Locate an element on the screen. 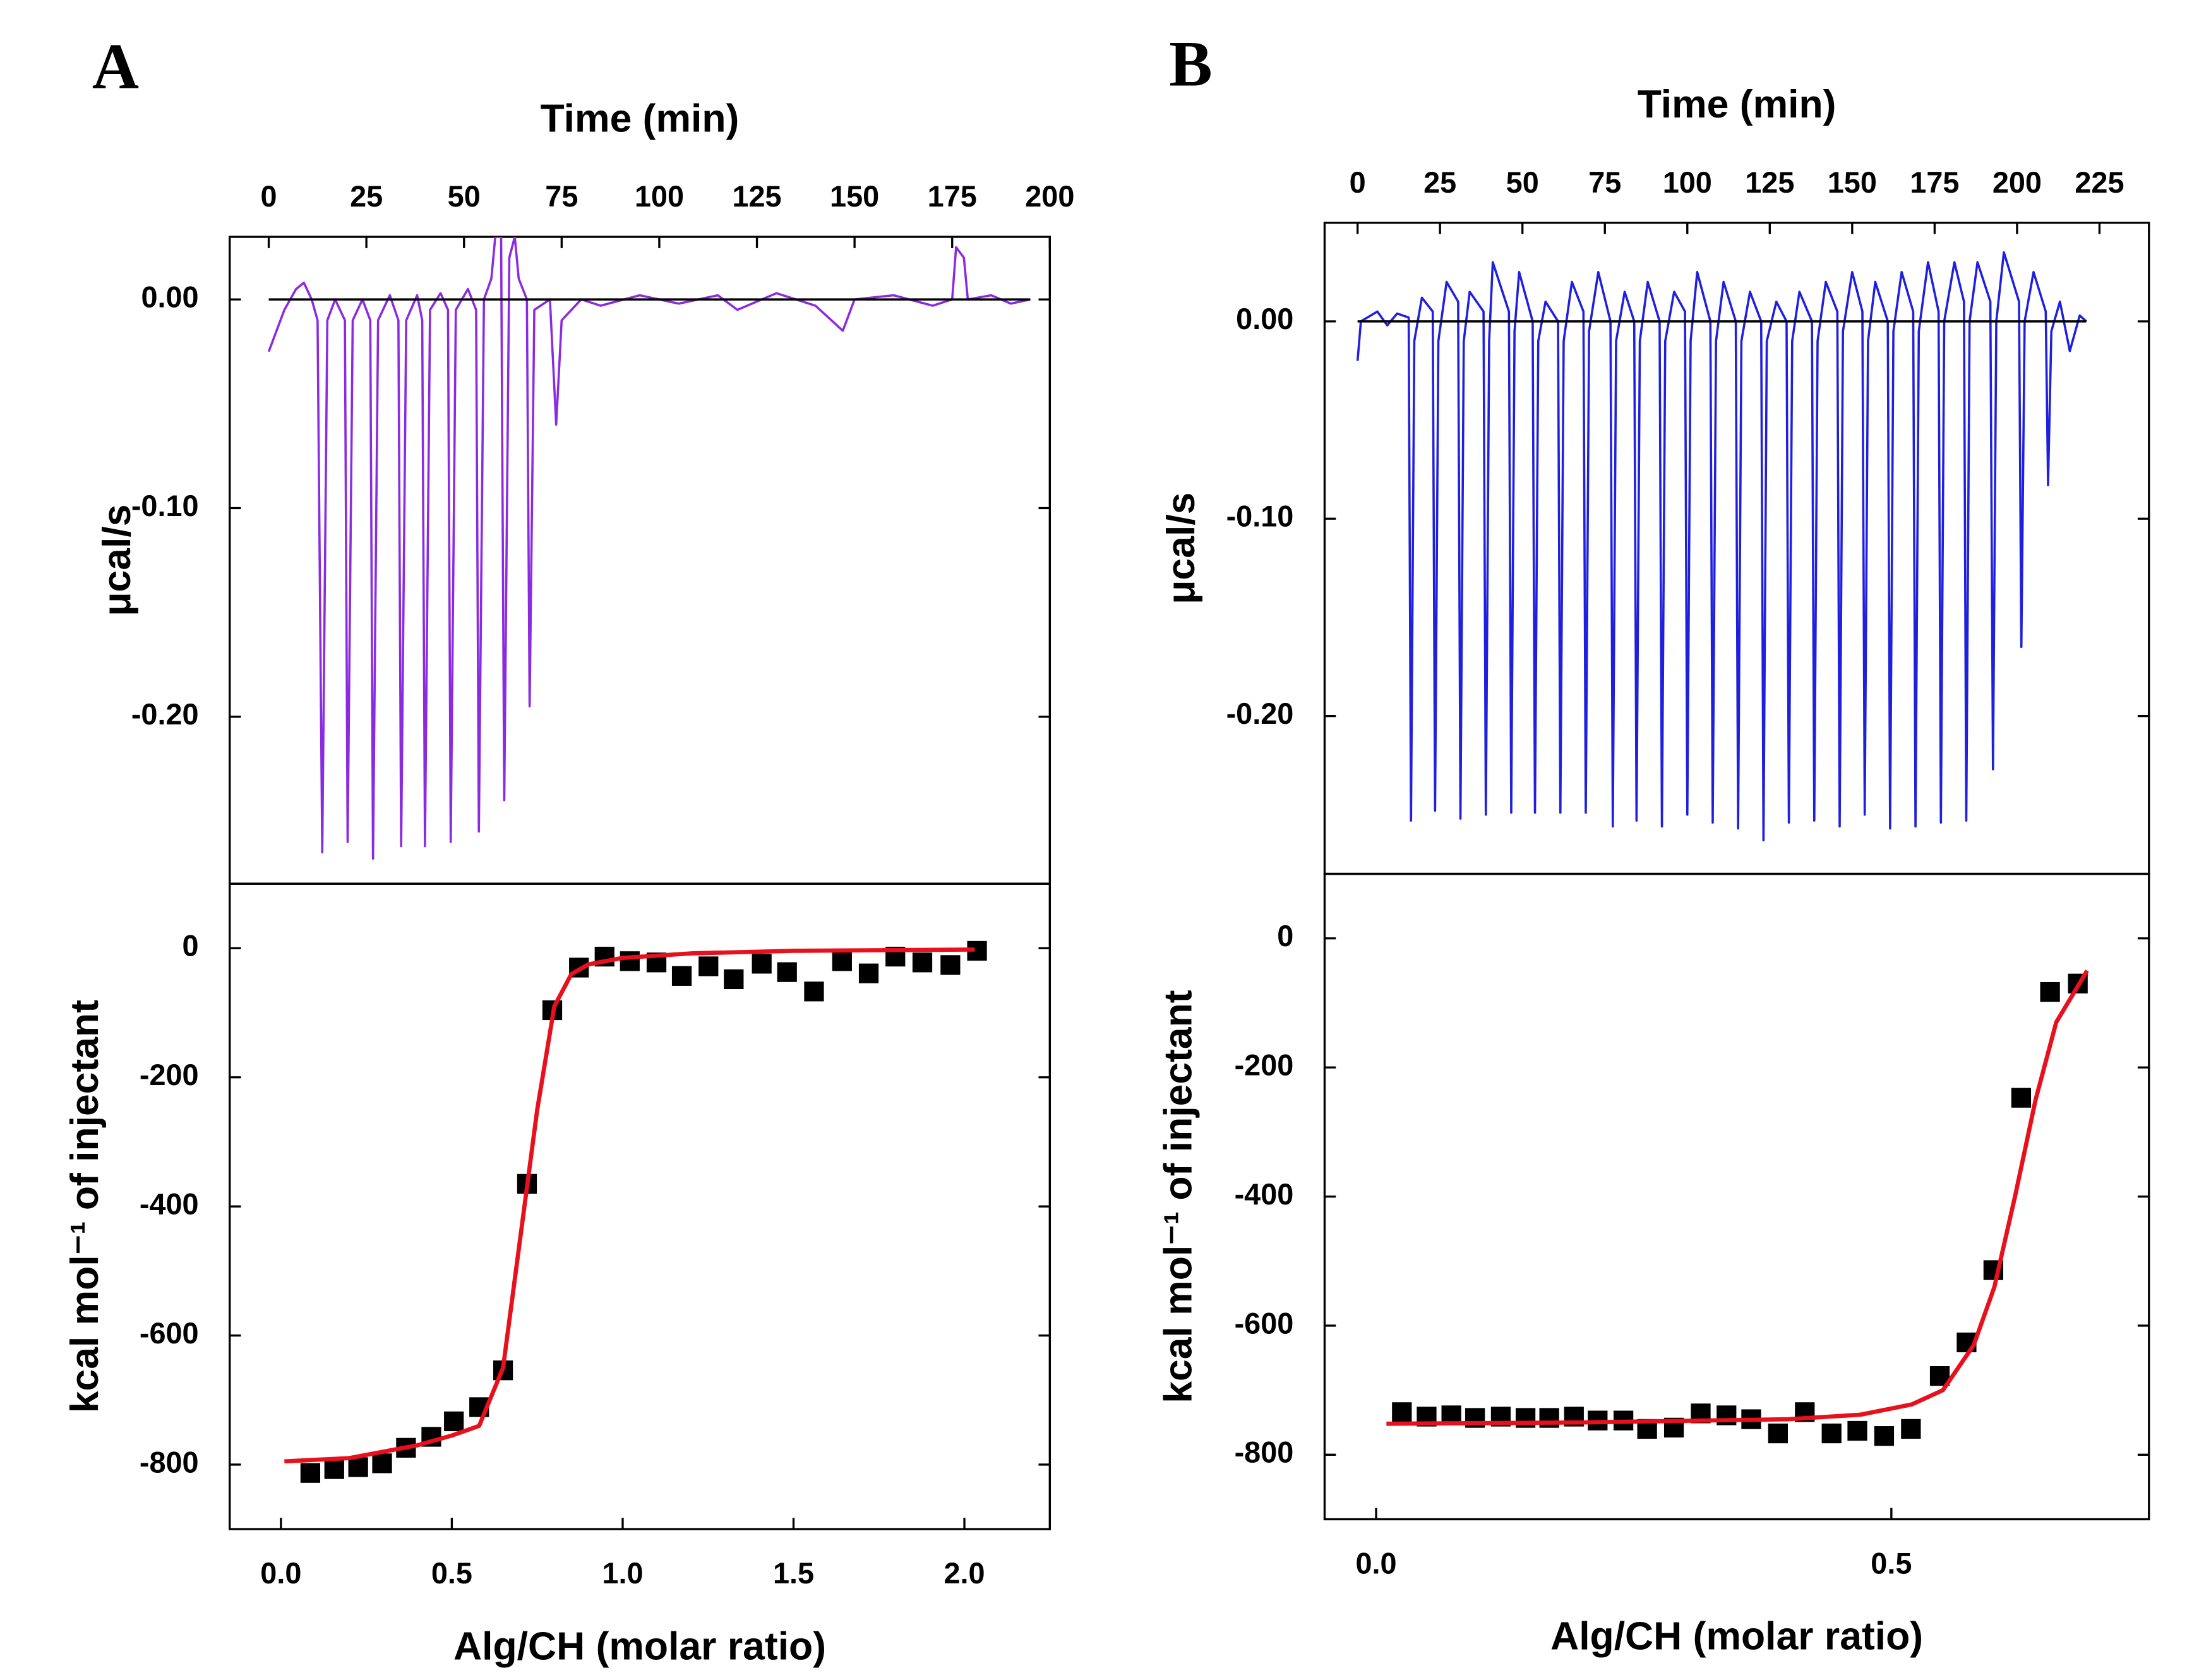 The height and width of the screenshot is (1680, 2187). x-tick-label: 225 is located at coordinates (2099, 182).